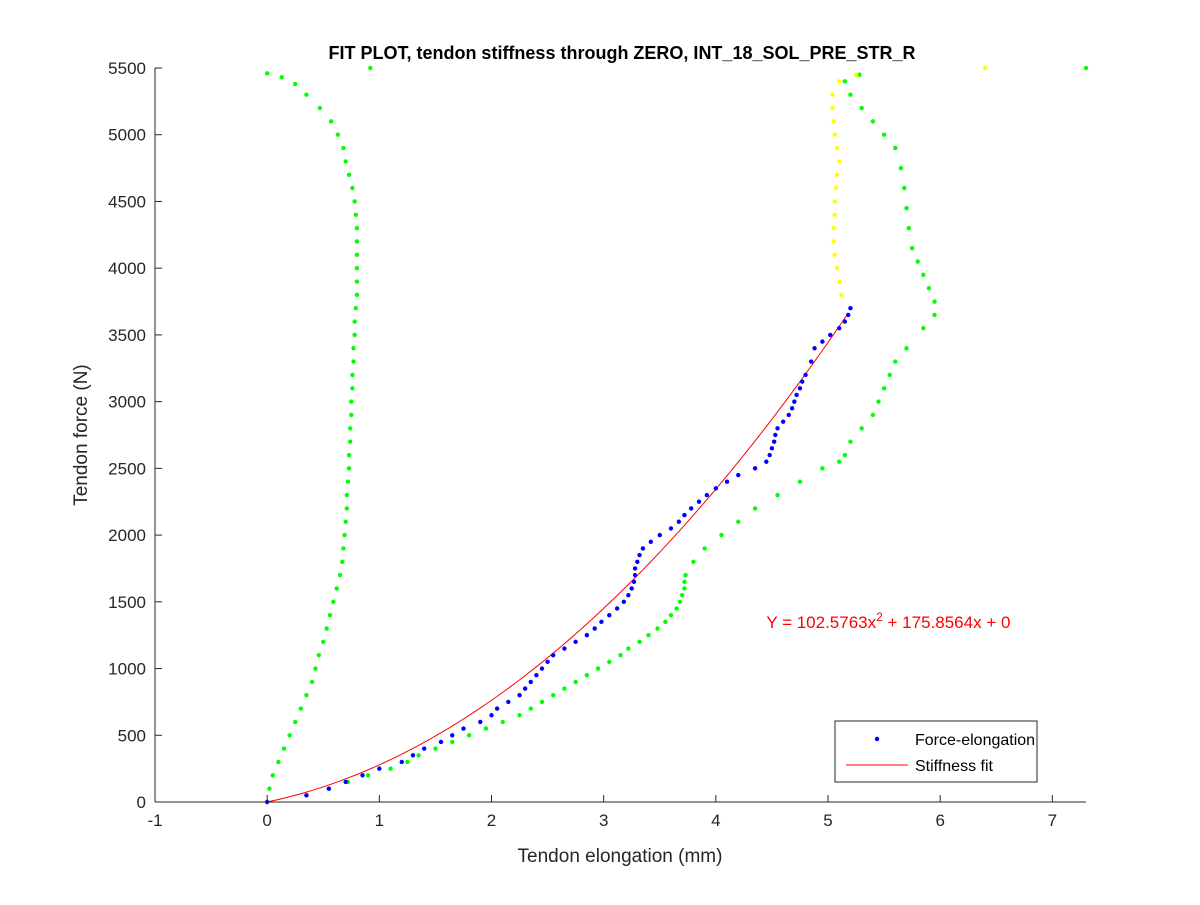 The width and height of the screenshot is (1200, 905). I want to click on legend: Force-elongation Stiffness fit, so click(936, 751).